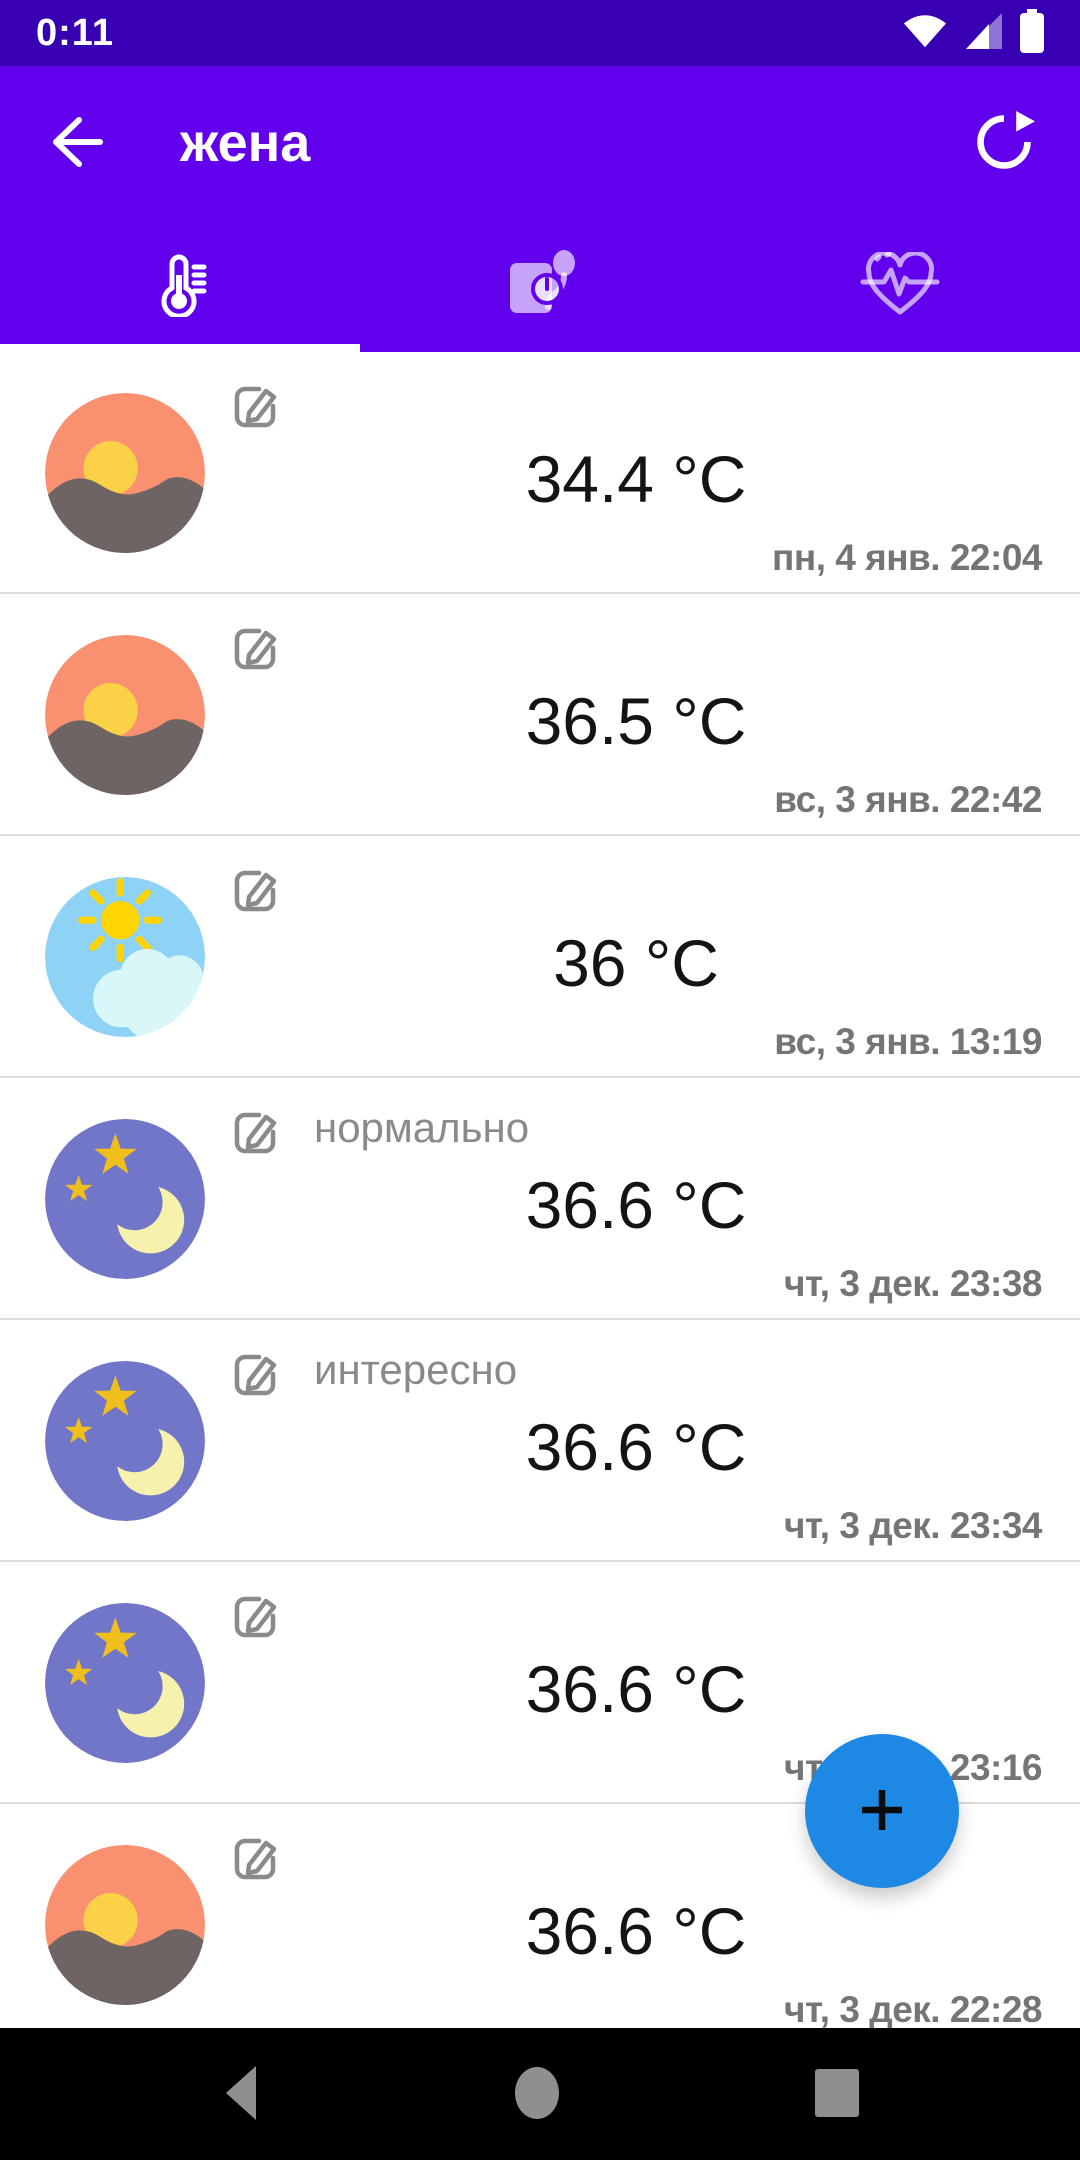 The image size is (1080, 2160). I want to click on recents-square-icon-button, so click(837, 2094).